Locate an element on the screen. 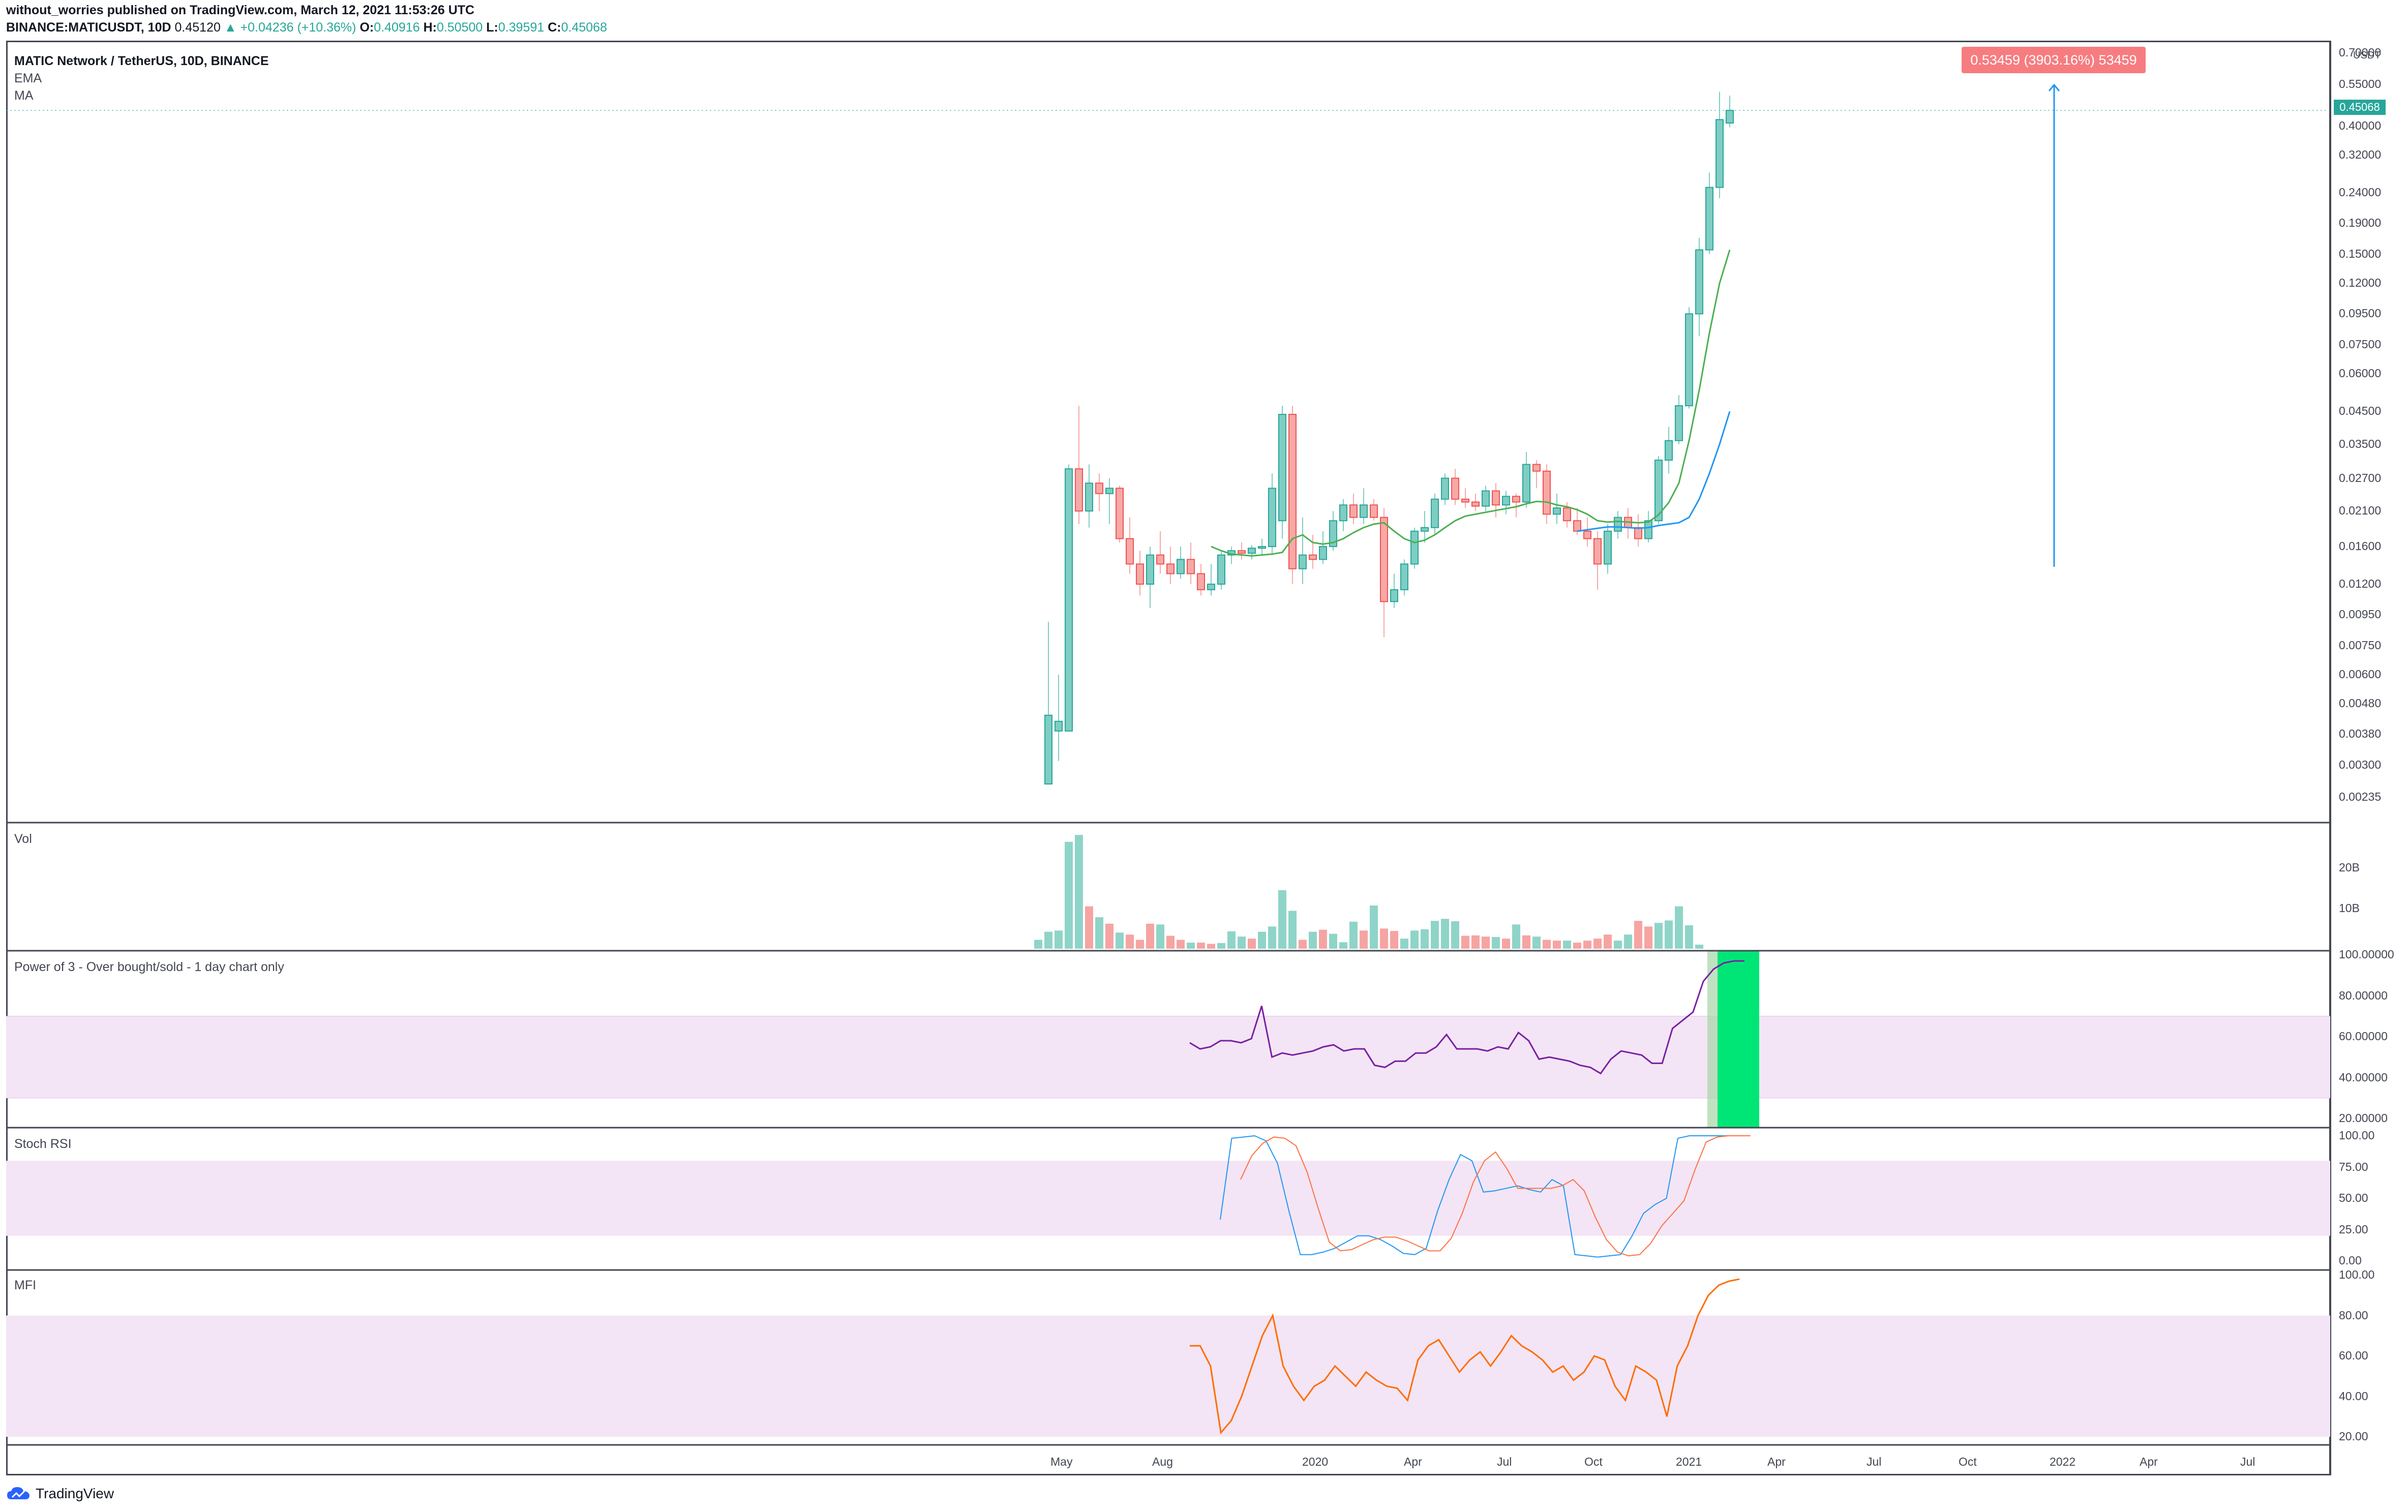 Image resolution: width=2408 pixels, height=1512 pixels. power3-band is located at coordinates (1168, 1057).